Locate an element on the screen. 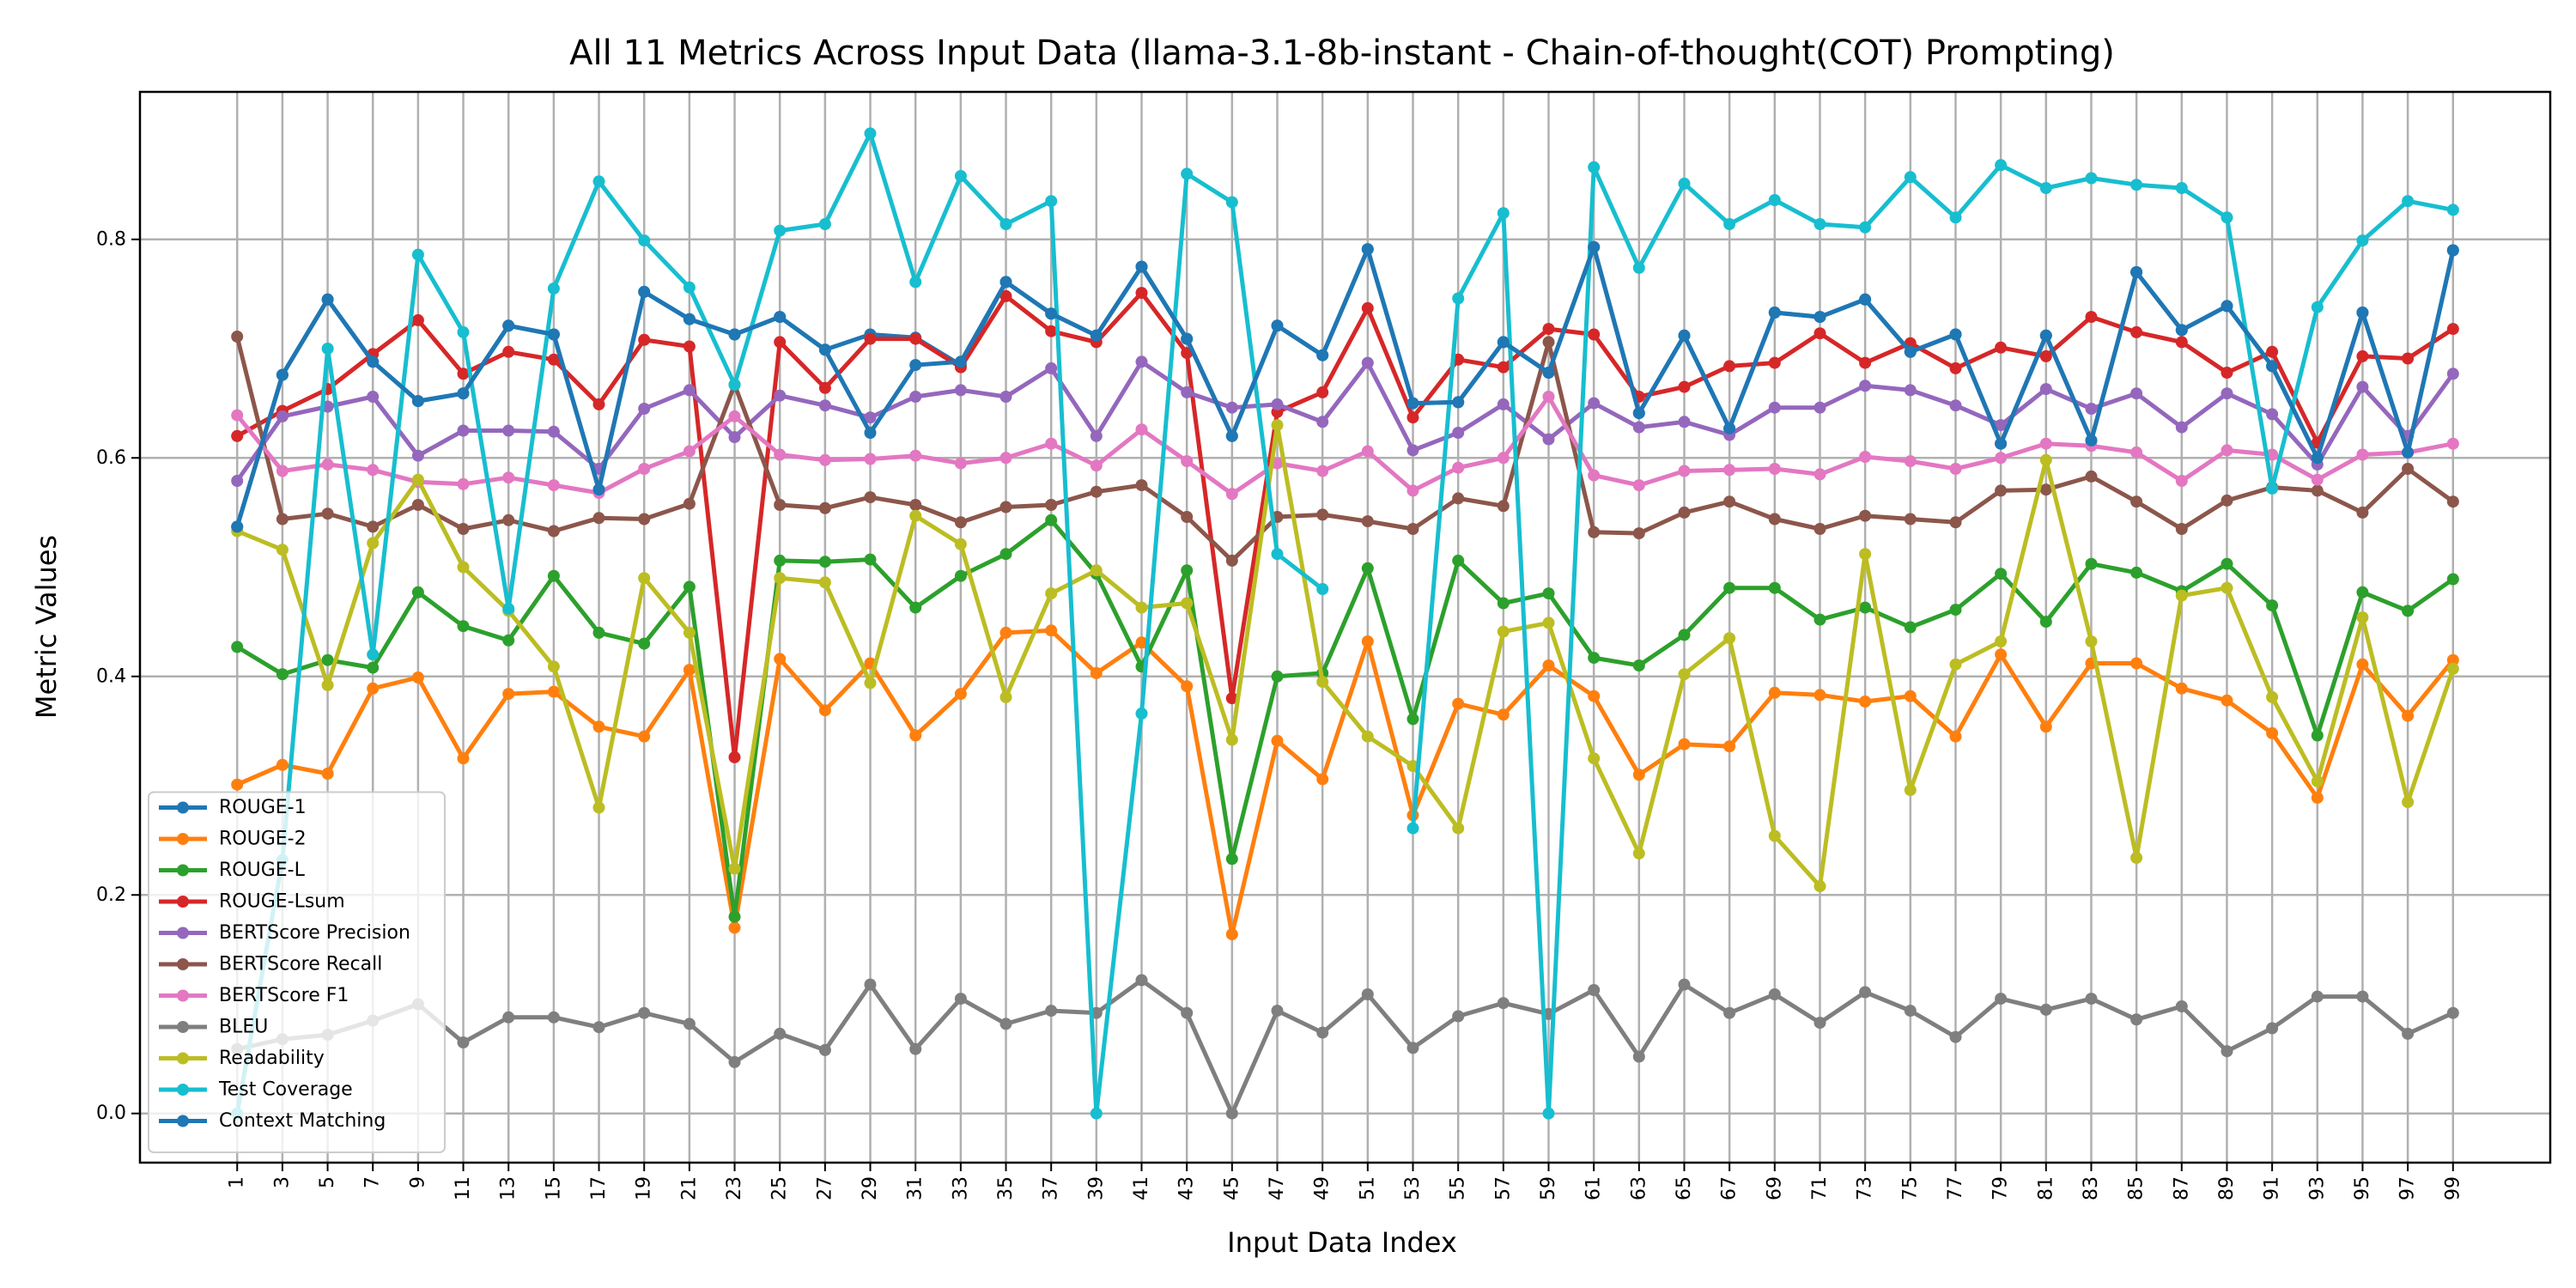  x-tick-label: 39 is located at coordinates (1096, 1188).